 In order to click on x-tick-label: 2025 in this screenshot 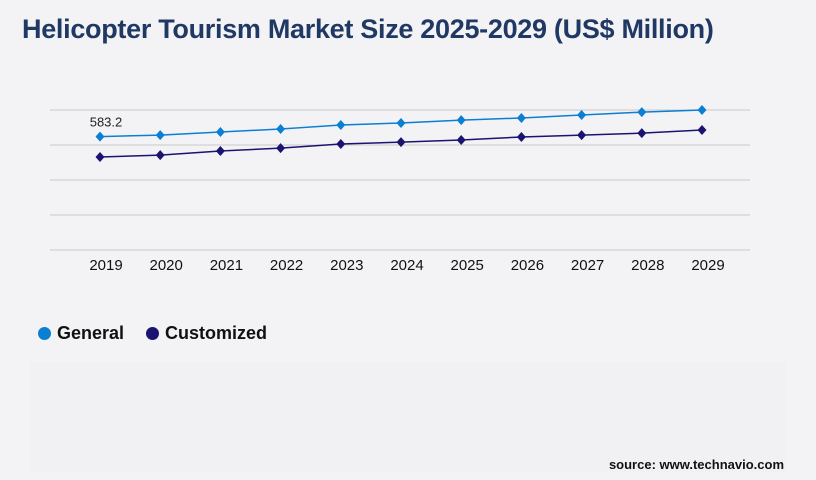, I will do `click(467, 265)`.